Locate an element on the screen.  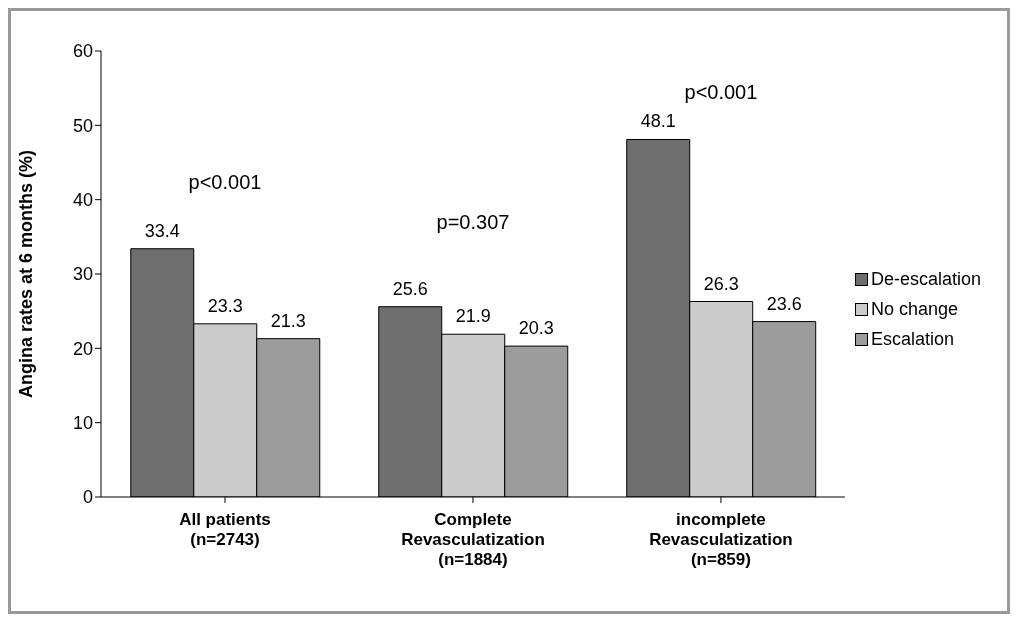
y-tick-label: 10 is located at coordinates (82, 423).